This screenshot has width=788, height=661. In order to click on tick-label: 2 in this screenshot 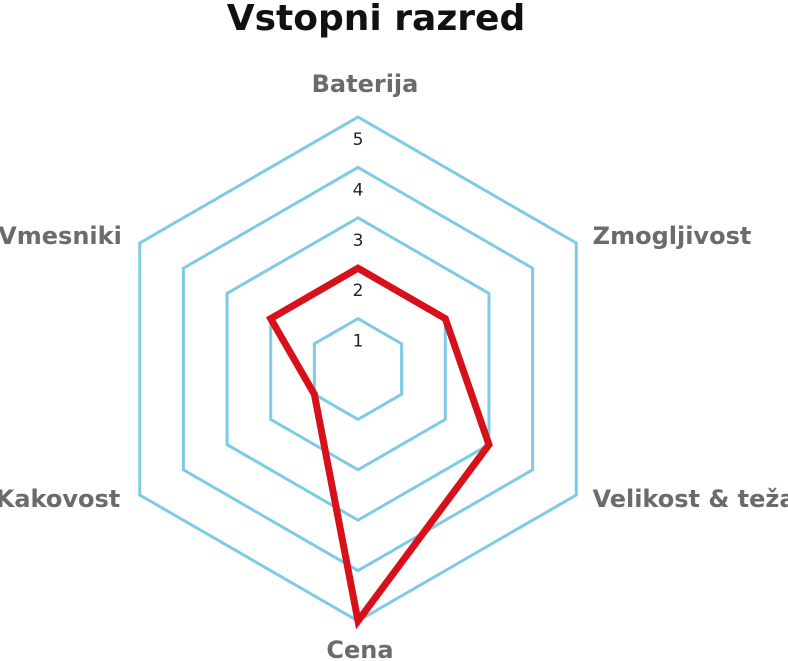, I will do `click(358, 291)`.